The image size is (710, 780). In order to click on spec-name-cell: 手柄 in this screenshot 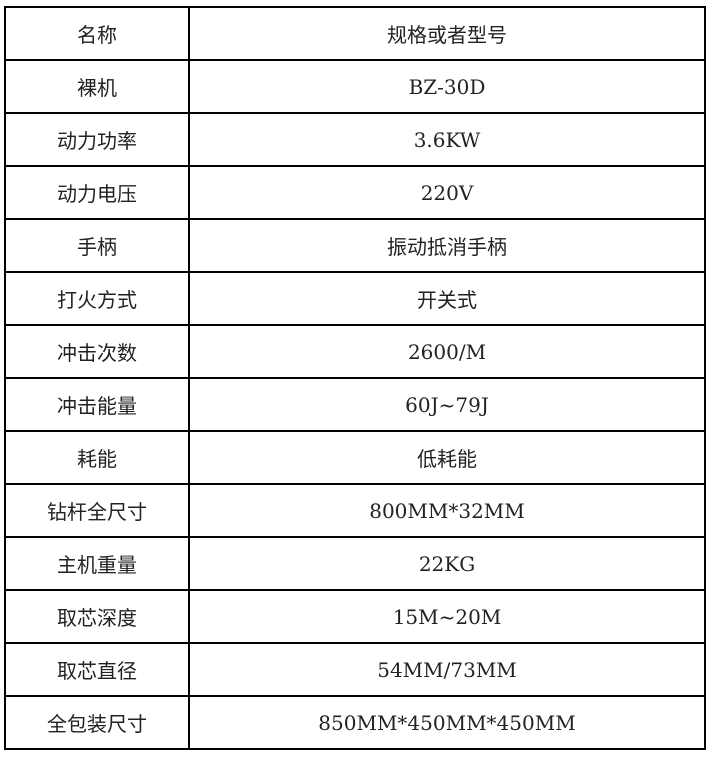, I will do `click(97, 245)`.